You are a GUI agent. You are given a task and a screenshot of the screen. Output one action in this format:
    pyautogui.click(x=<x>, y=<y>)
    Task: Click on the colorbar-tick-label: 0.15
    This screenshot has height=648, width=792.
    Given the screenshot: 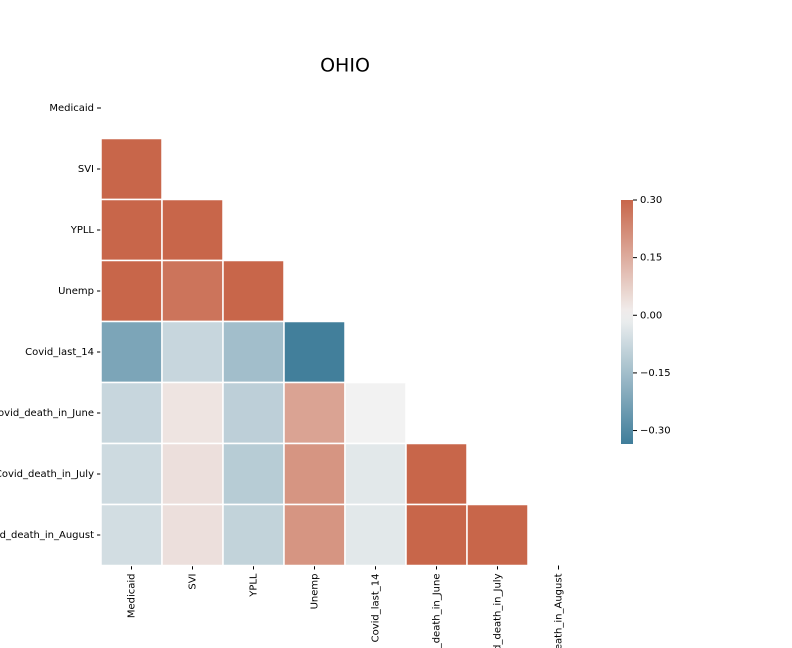 What is the action you would take?
    pyautogui.click(x=651, y=258)
    